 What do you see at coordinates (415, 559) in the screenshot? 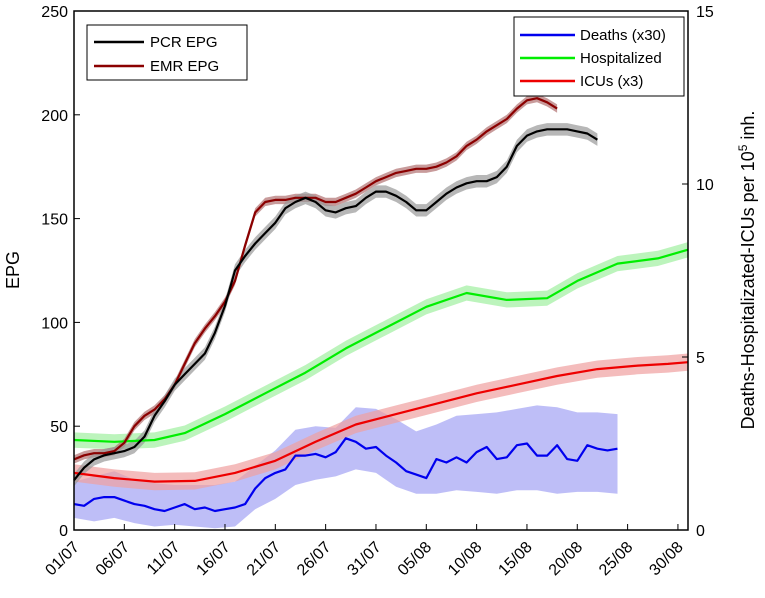
I see `x-tick-label: 05/08` at bounding box center [415, 559].